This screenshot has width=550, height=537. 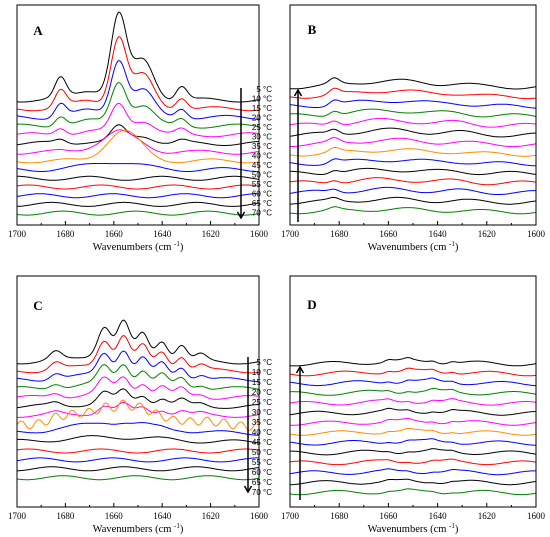 I want to click on curve-B-70C, so click(x=413, y=210).